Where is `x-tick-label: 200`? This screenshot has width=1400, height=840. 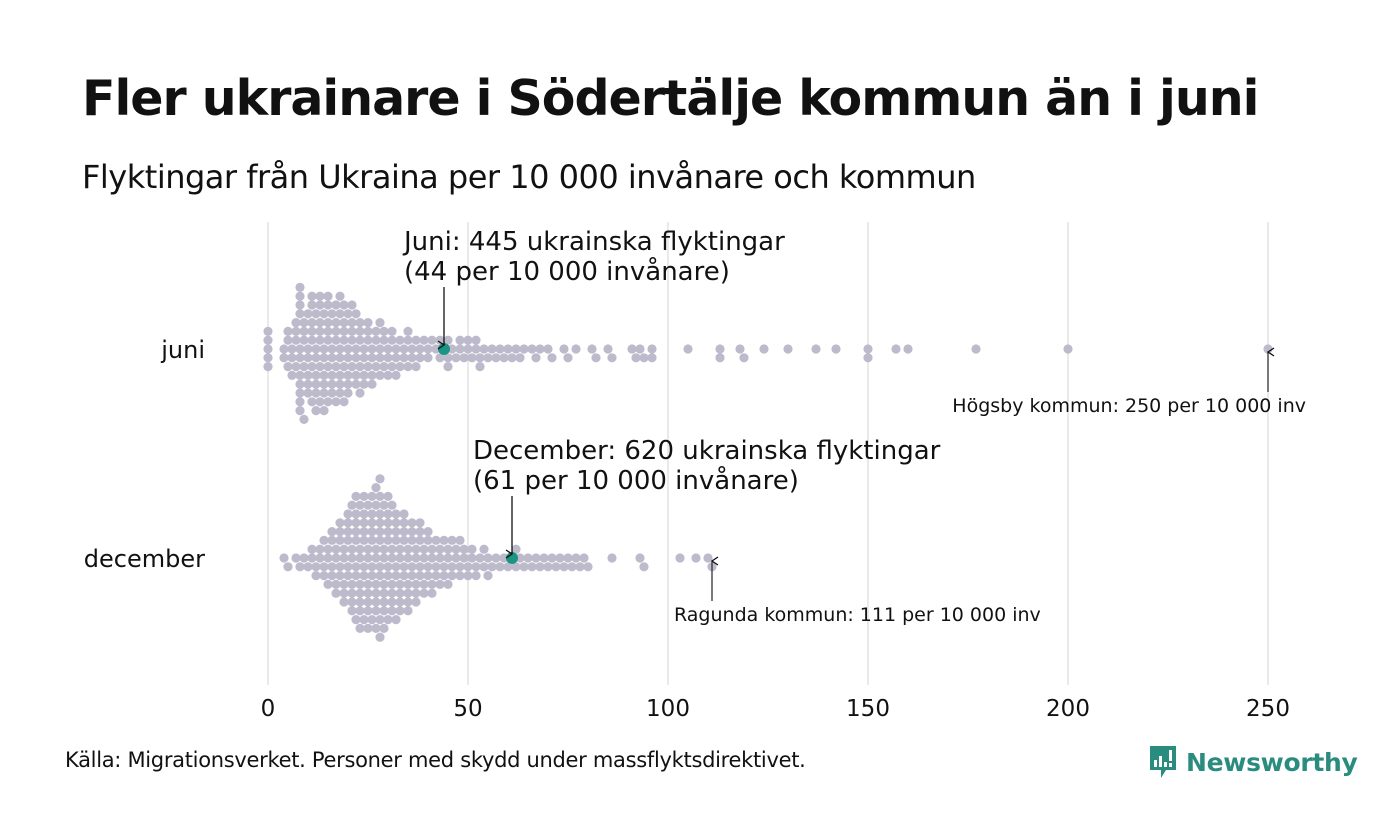 x-tick-label: 200 is located at coordinates (1068, 709).